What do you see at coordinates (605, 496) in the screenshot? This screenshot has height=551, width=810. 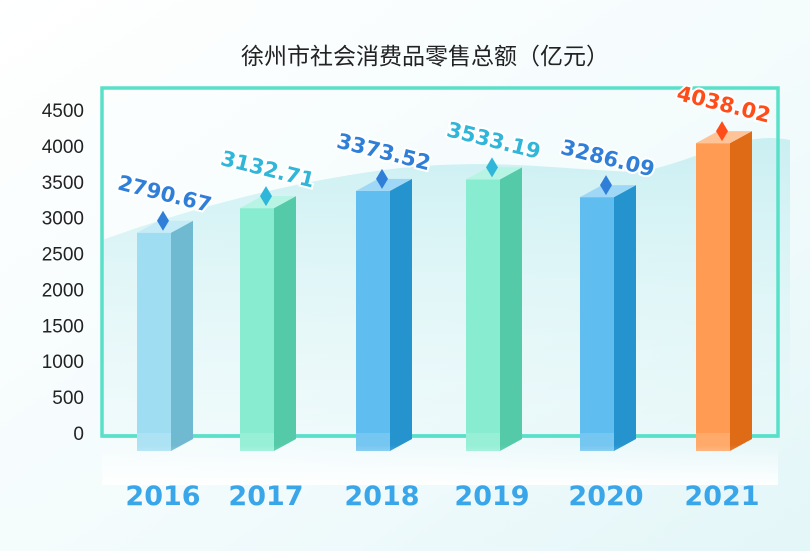 I see `x-tick-label: 2020` at bounding box center [605, 496].